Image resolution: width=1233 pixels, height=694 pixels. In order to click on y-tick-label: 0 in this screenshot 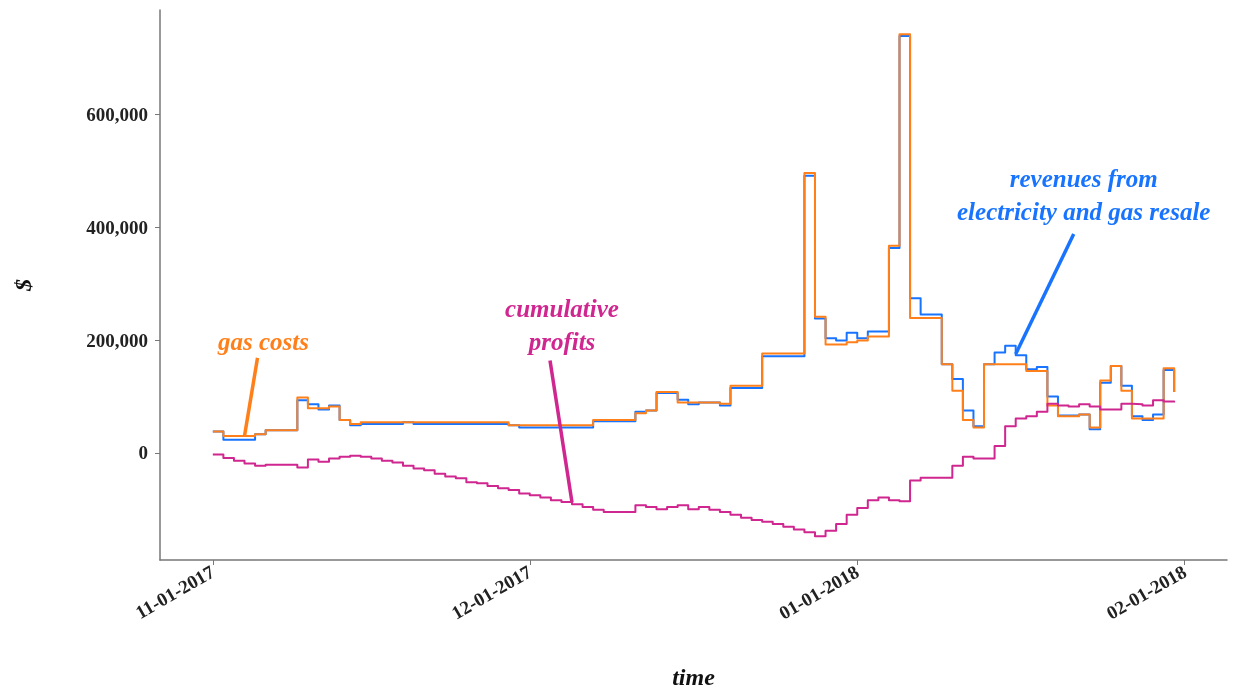, I will do `click(143, 453)`.